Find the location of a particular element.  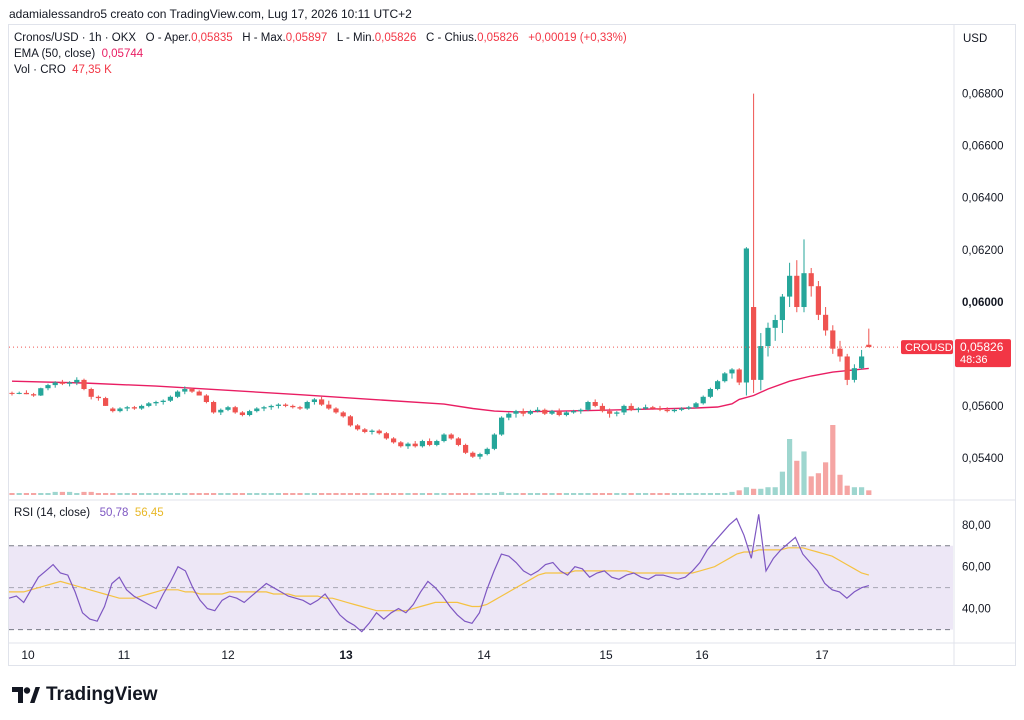

rsi-label: RSI (14, close) is located at coordinates (52, 513).